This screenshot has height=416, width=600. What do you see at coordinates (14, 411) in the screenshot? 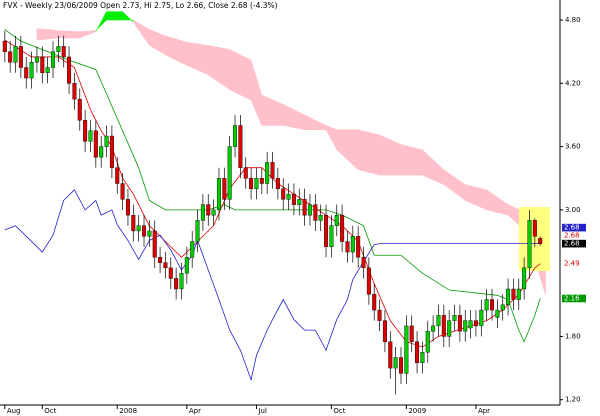
I see `x-tick-label: Aug` at bounding box center [14, 411].